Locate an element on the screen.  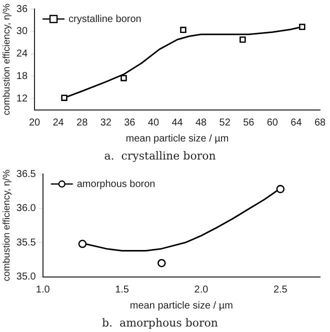
x-tick-label: 56 is located at coordinates (249, 123).